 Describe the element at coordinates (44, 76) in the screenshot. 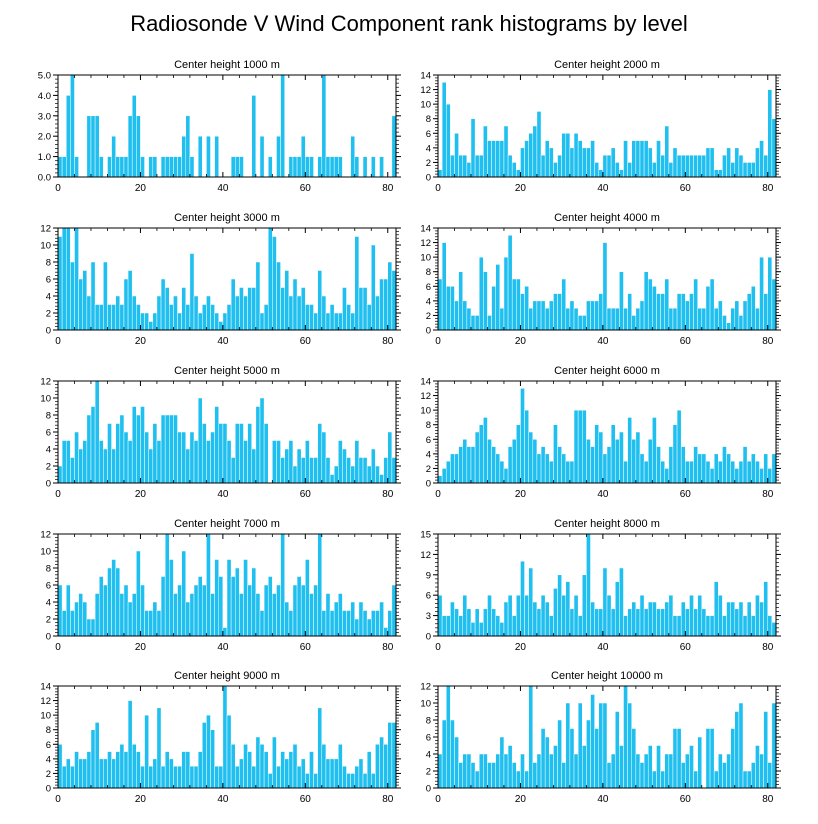

I see `y-tick-label: 5.0` at that location.